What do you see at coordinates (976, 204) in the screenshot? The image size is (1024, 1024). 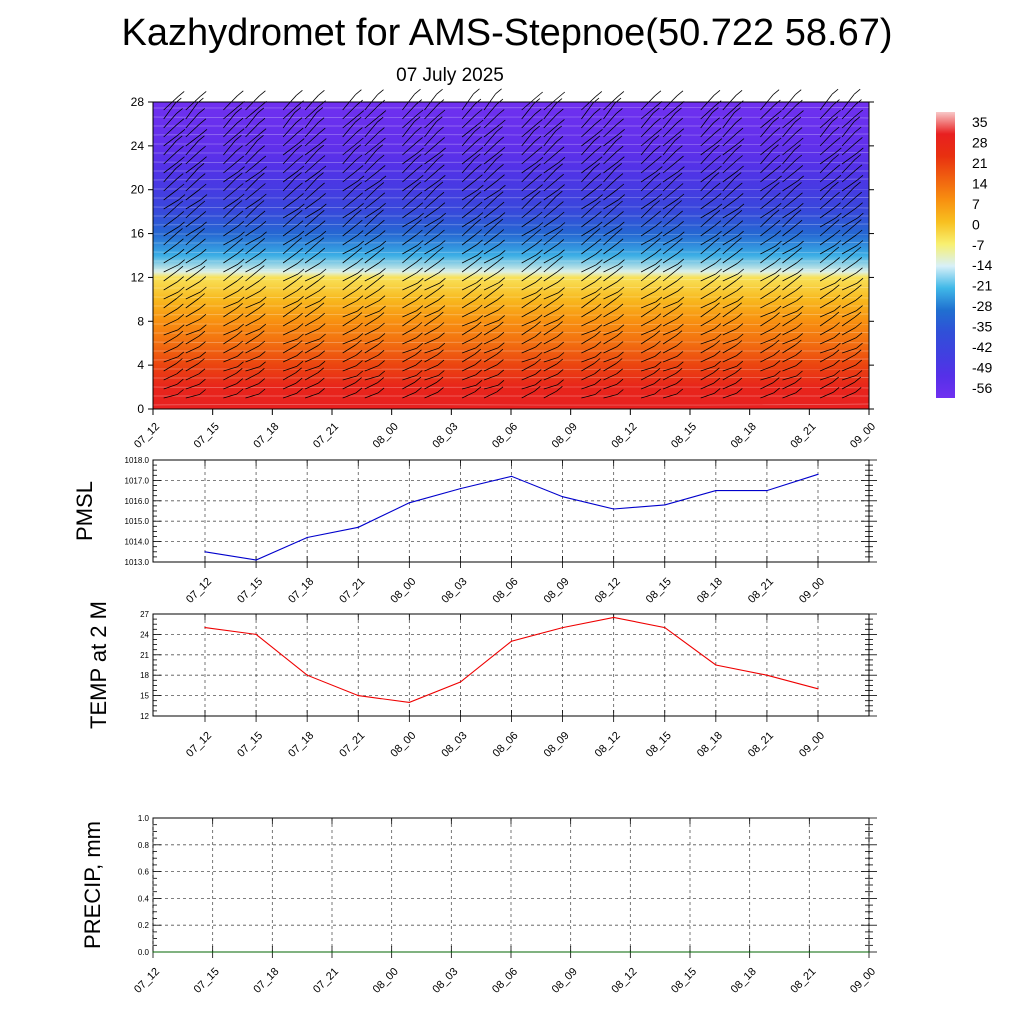 I see `colorbar-label: 7` at bounding box center [976, 204].